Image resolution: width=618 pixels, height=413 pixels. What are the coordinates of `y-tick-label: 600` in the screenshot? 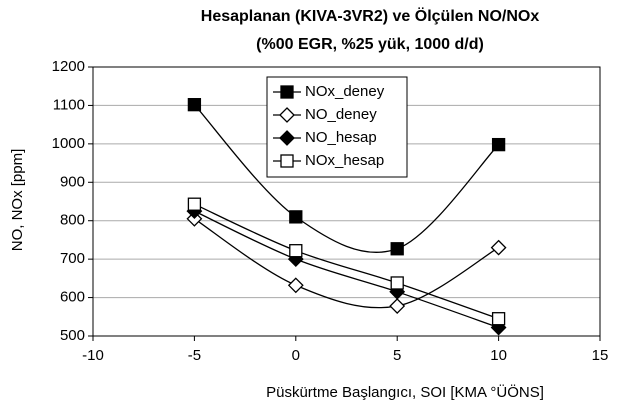 It's located at (72, 297).